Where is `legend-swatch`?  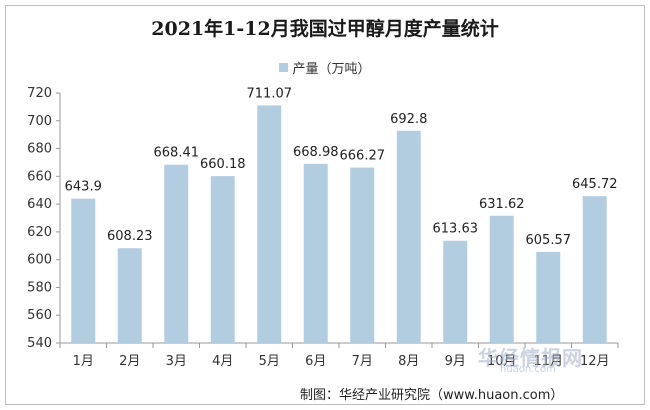 legend-swatch is located at coordinates (284, 67).